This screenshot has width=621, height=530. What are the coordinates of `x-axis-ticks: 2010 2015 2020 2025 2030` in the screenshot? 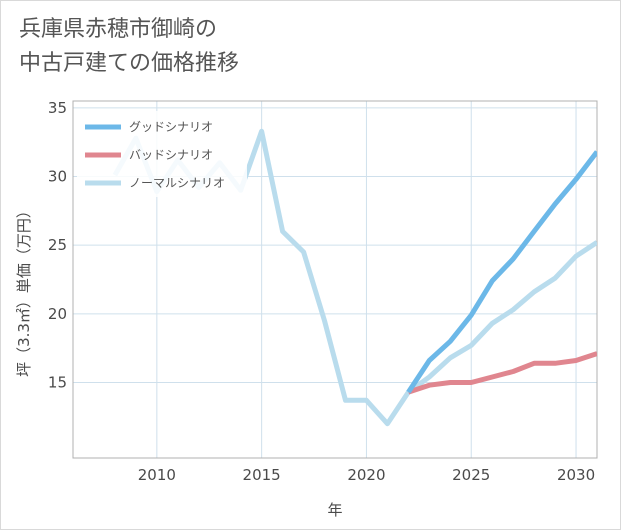 It's located at (366, 475).